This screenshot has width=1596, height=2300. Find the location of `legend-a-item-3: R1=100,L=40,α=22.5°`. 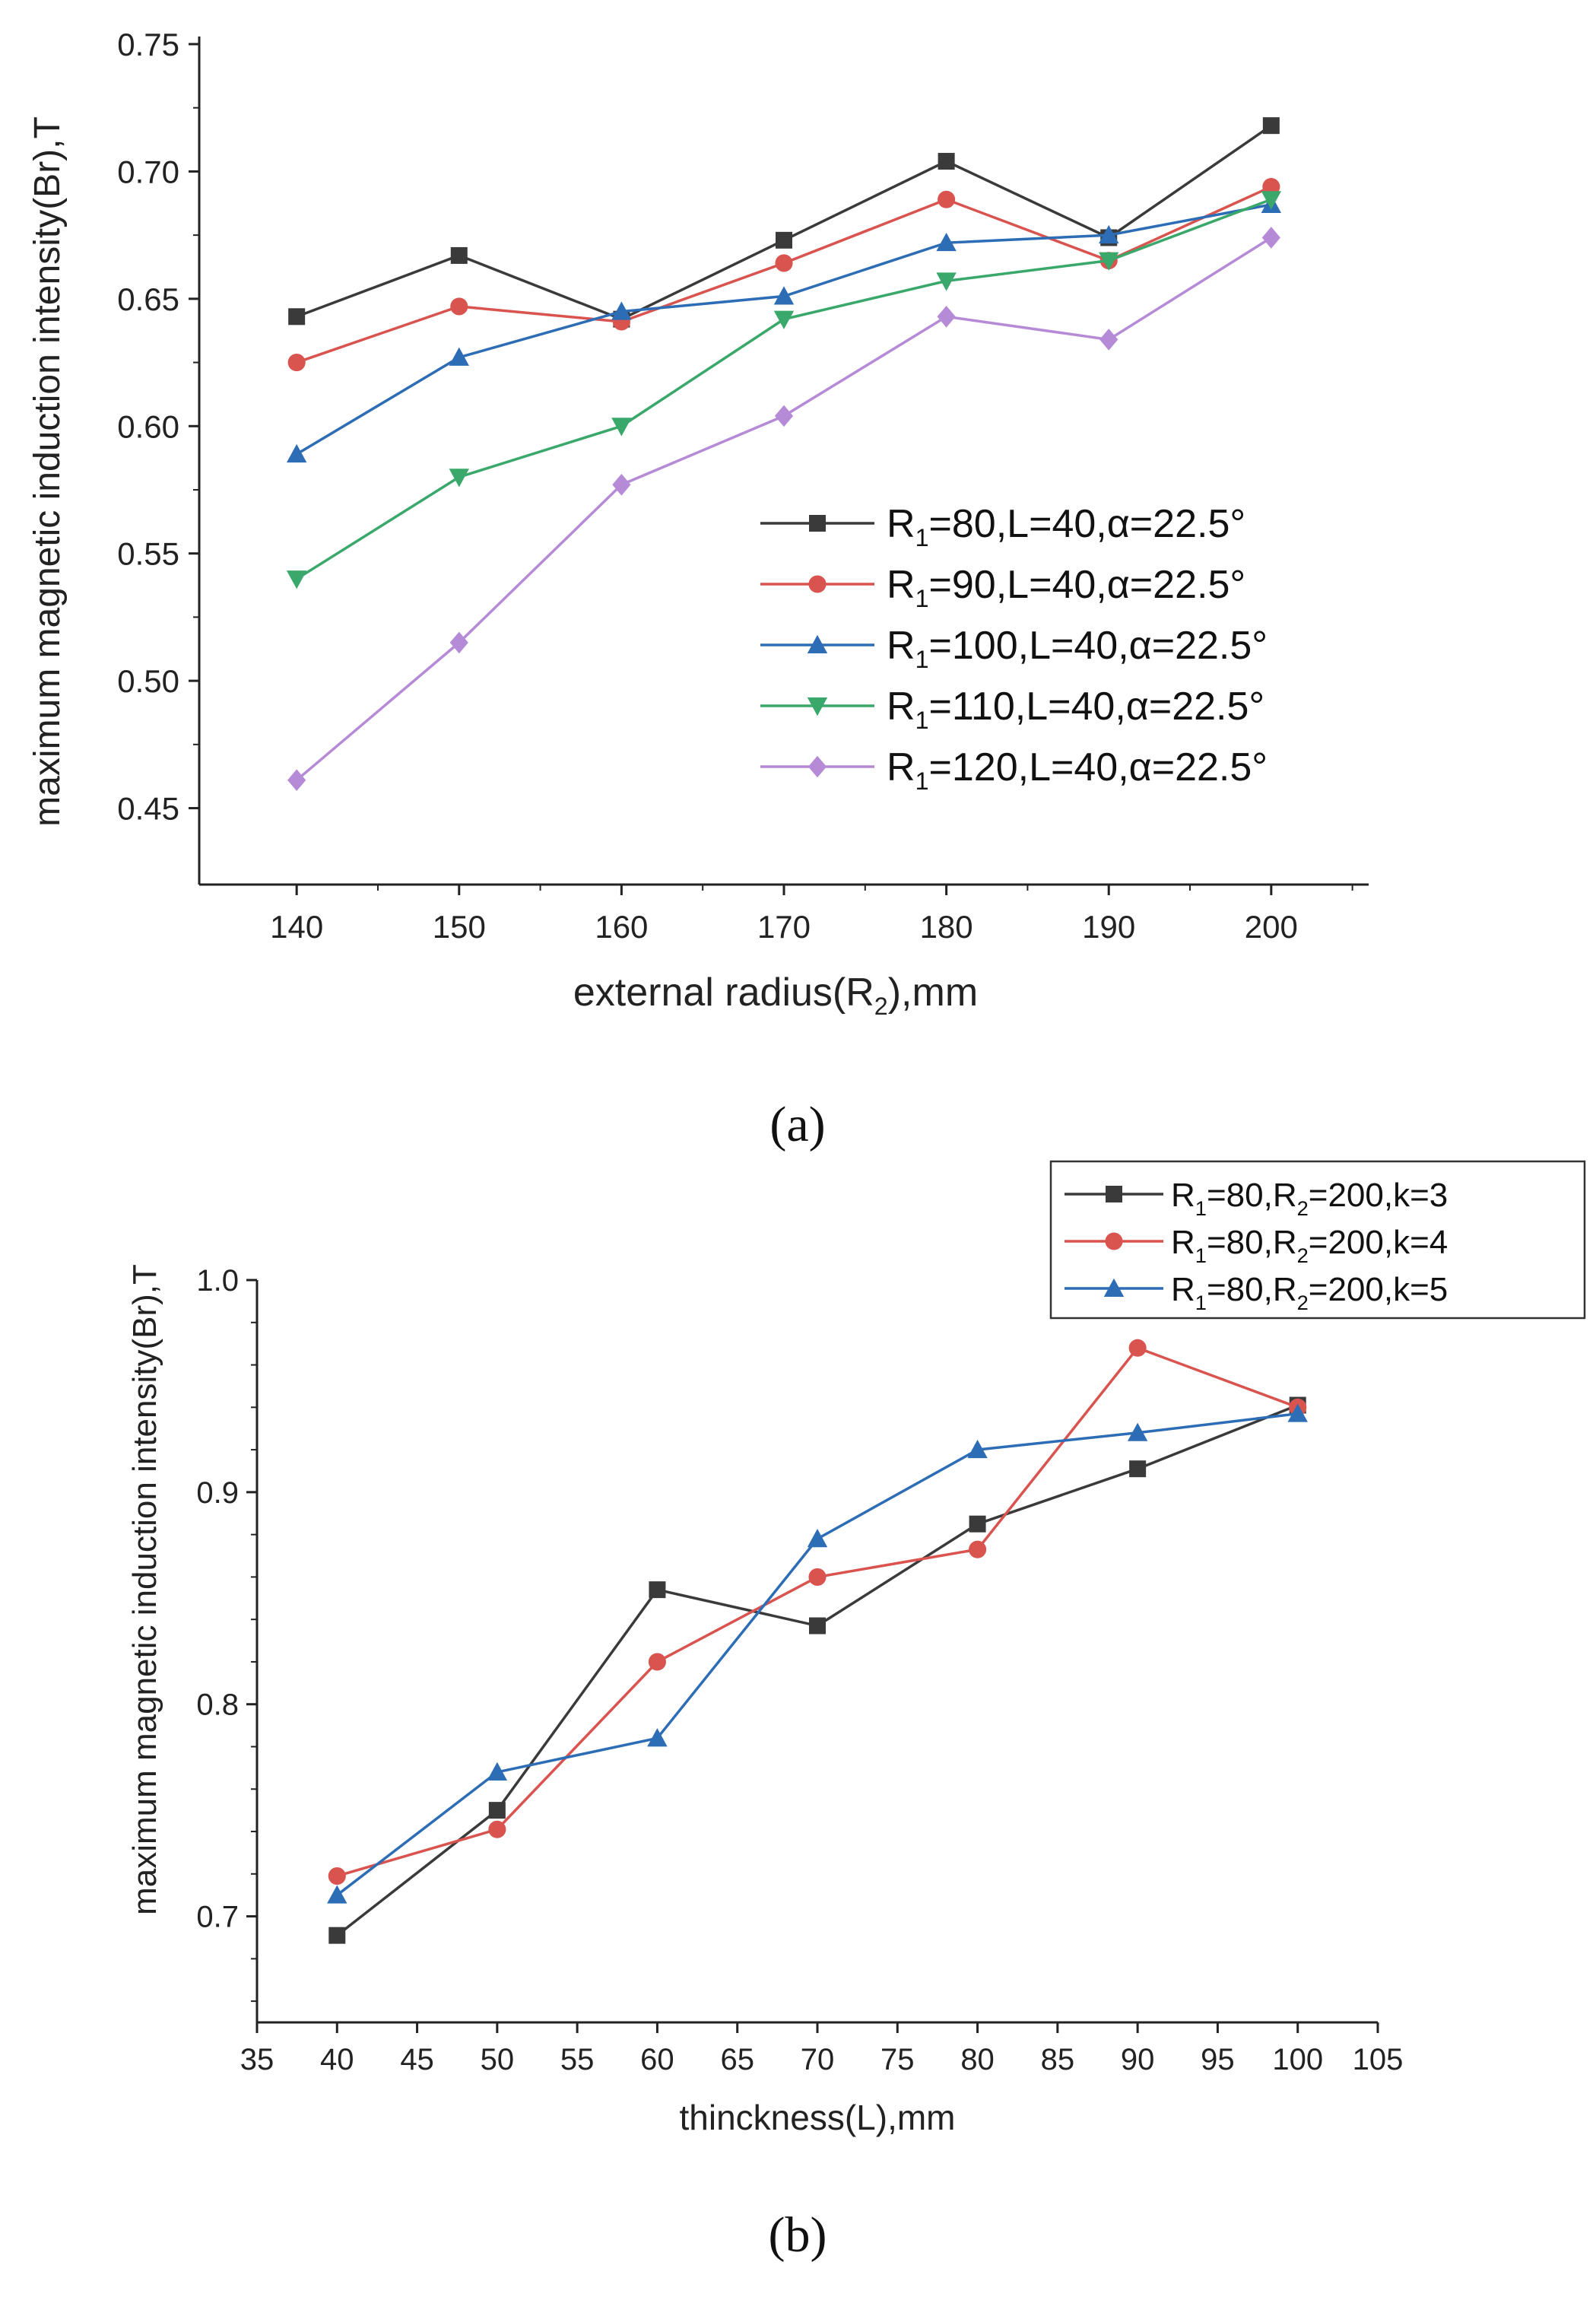

legend-a-item-3: R1=100,L=40,α=22.5° is located at coordinates (1014, 648).